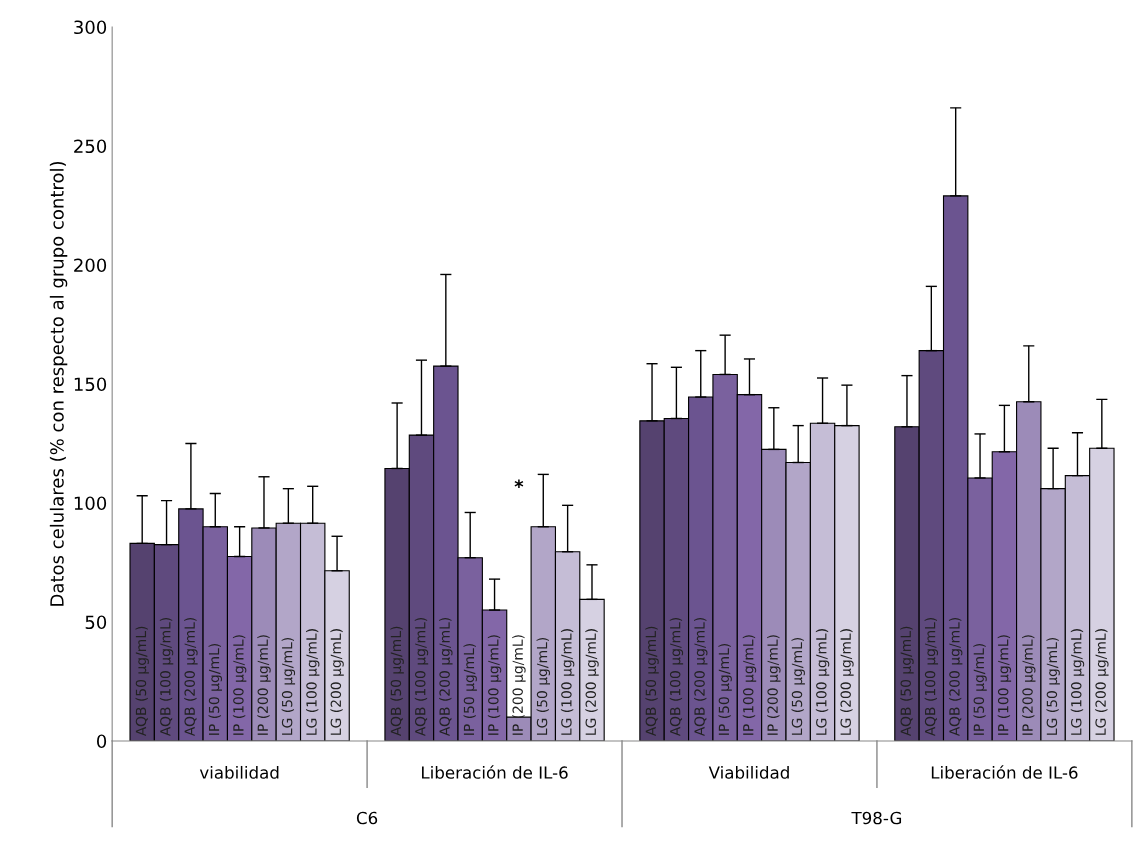 The height and width of the screenshot is (842, 1133). What do you see at coordinates (90, 146) in the screenshot?
I see `y-tick-label: 250` at bounding box center [90, 146].